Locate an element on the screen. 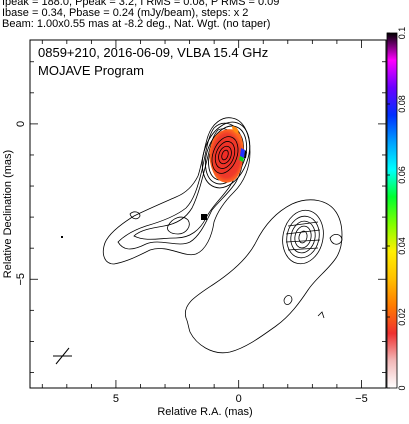 The height and width of the screenshot is (424, 409). x-axis-label: Relative R.A. (mas) is located at coordinates (204, 412).